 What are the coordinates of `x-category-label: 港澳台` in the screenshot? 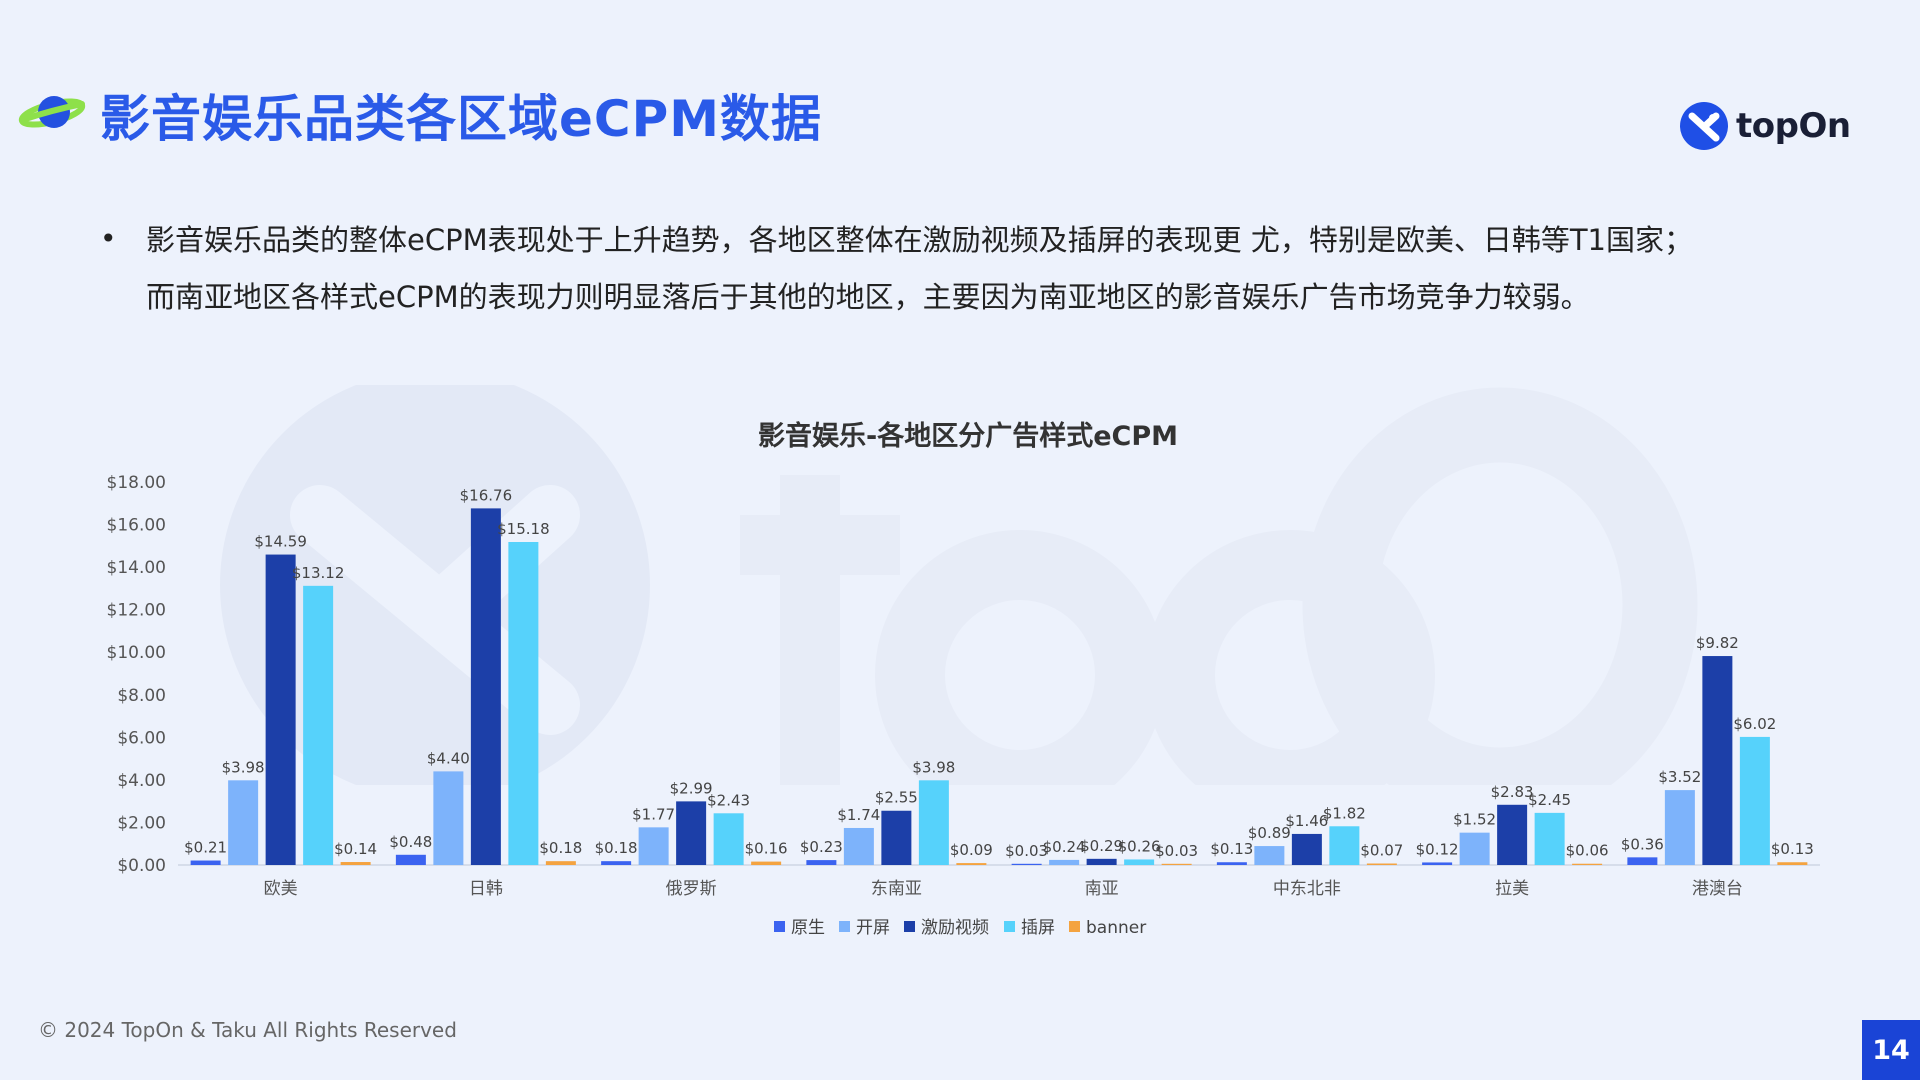 It's located at (1717, 889).